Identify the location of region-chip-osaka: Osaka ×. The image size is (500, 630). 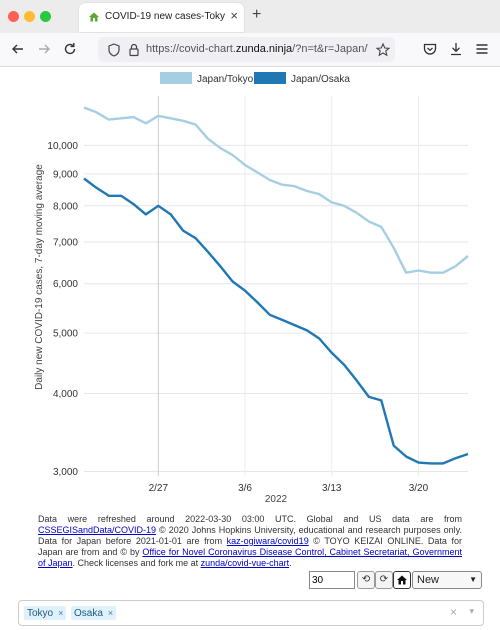
(94, 613).